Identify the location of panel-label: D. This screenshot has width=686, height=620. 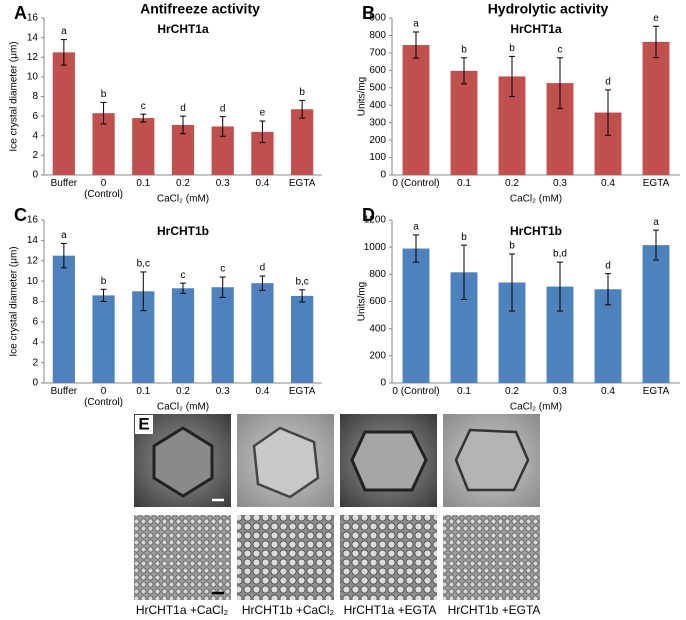
(368, 215).